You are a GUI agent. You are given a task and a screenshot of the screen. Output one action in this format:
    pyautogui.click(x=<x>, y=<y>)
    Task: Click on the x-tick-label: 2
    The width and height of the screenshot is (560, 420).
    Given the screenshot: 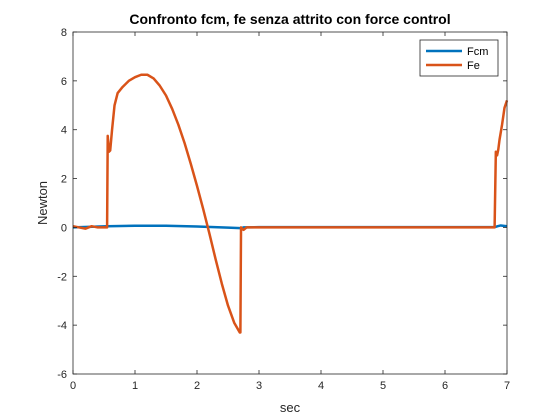 What is the action you would take?
    pyautogui.click(x=197, y=386)
    